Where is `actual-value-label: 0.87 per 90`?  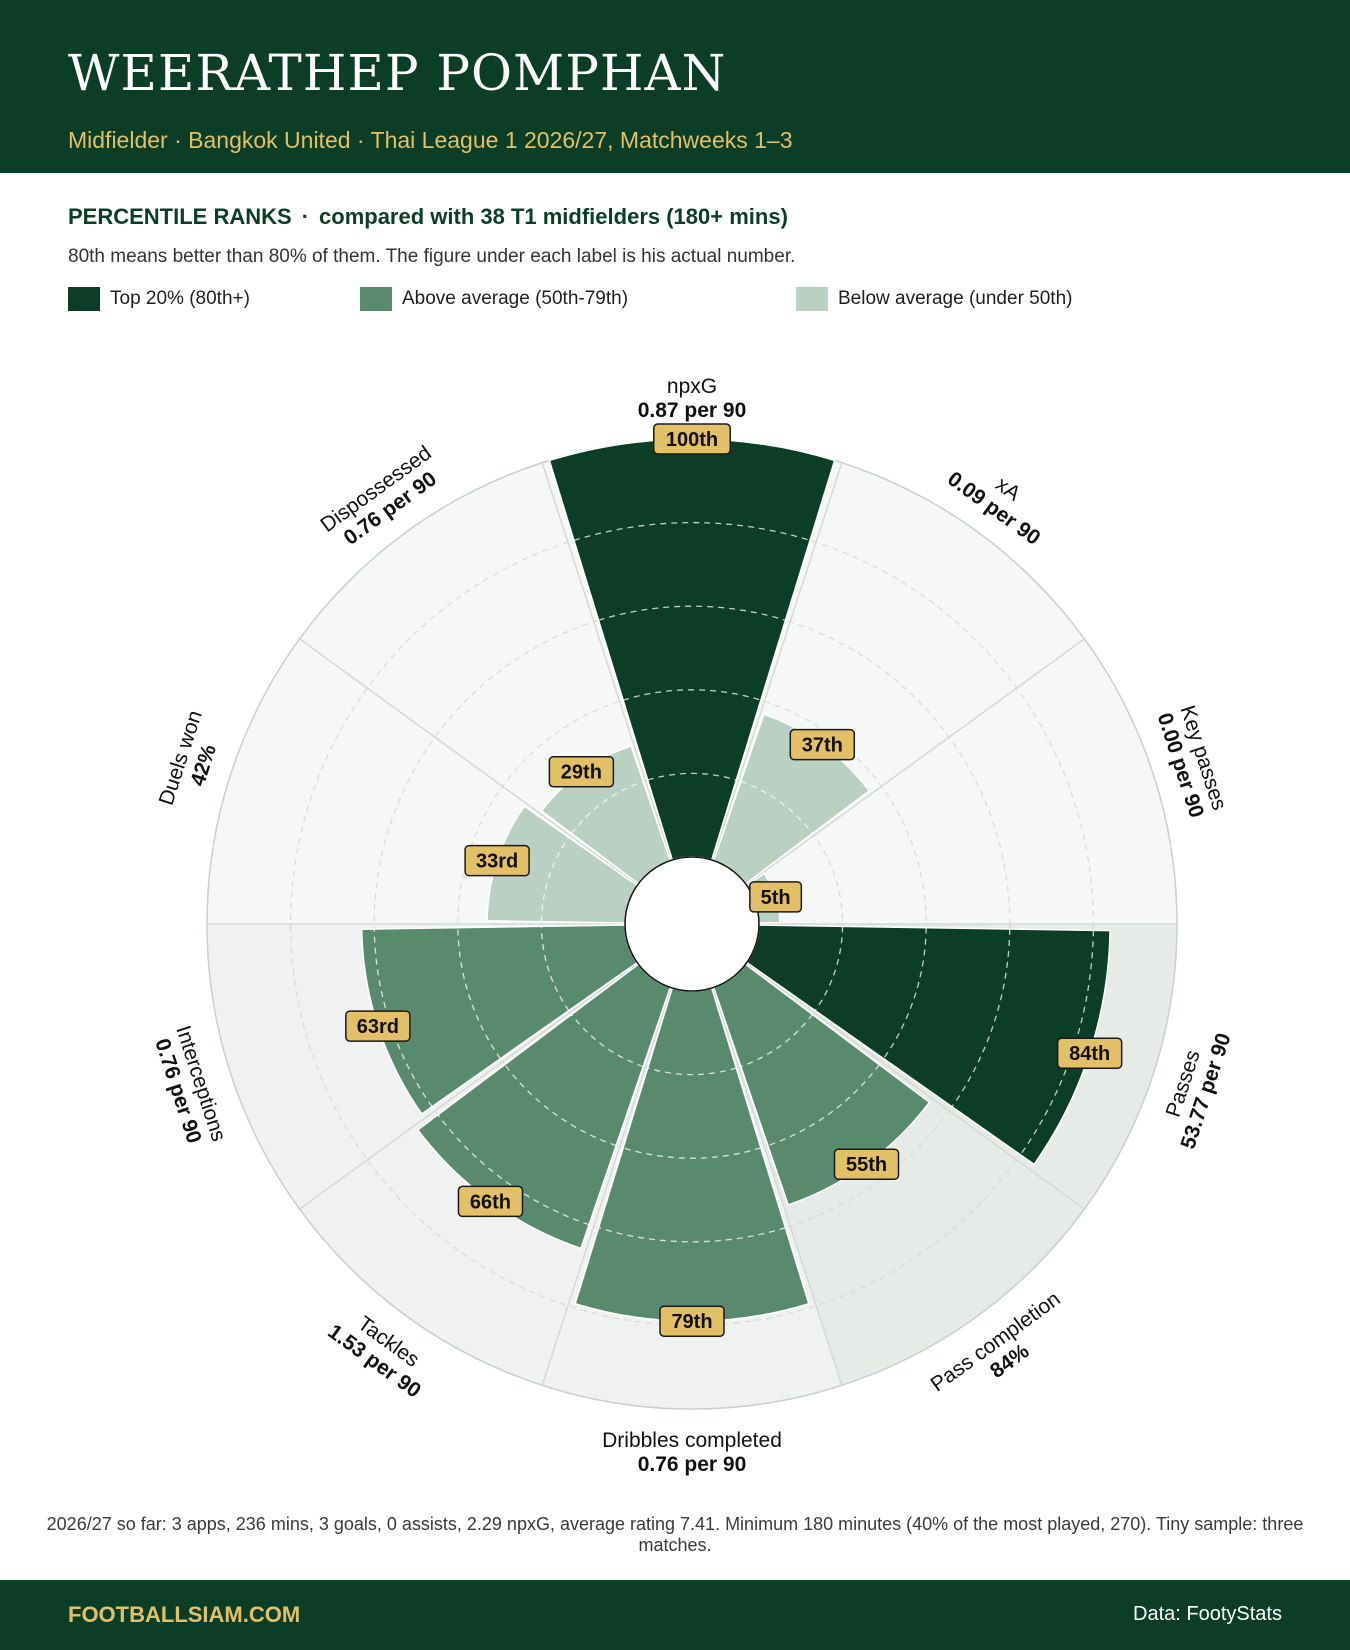 actual-value-label: 0.87 per 90 is located at coordinates (692, 410).